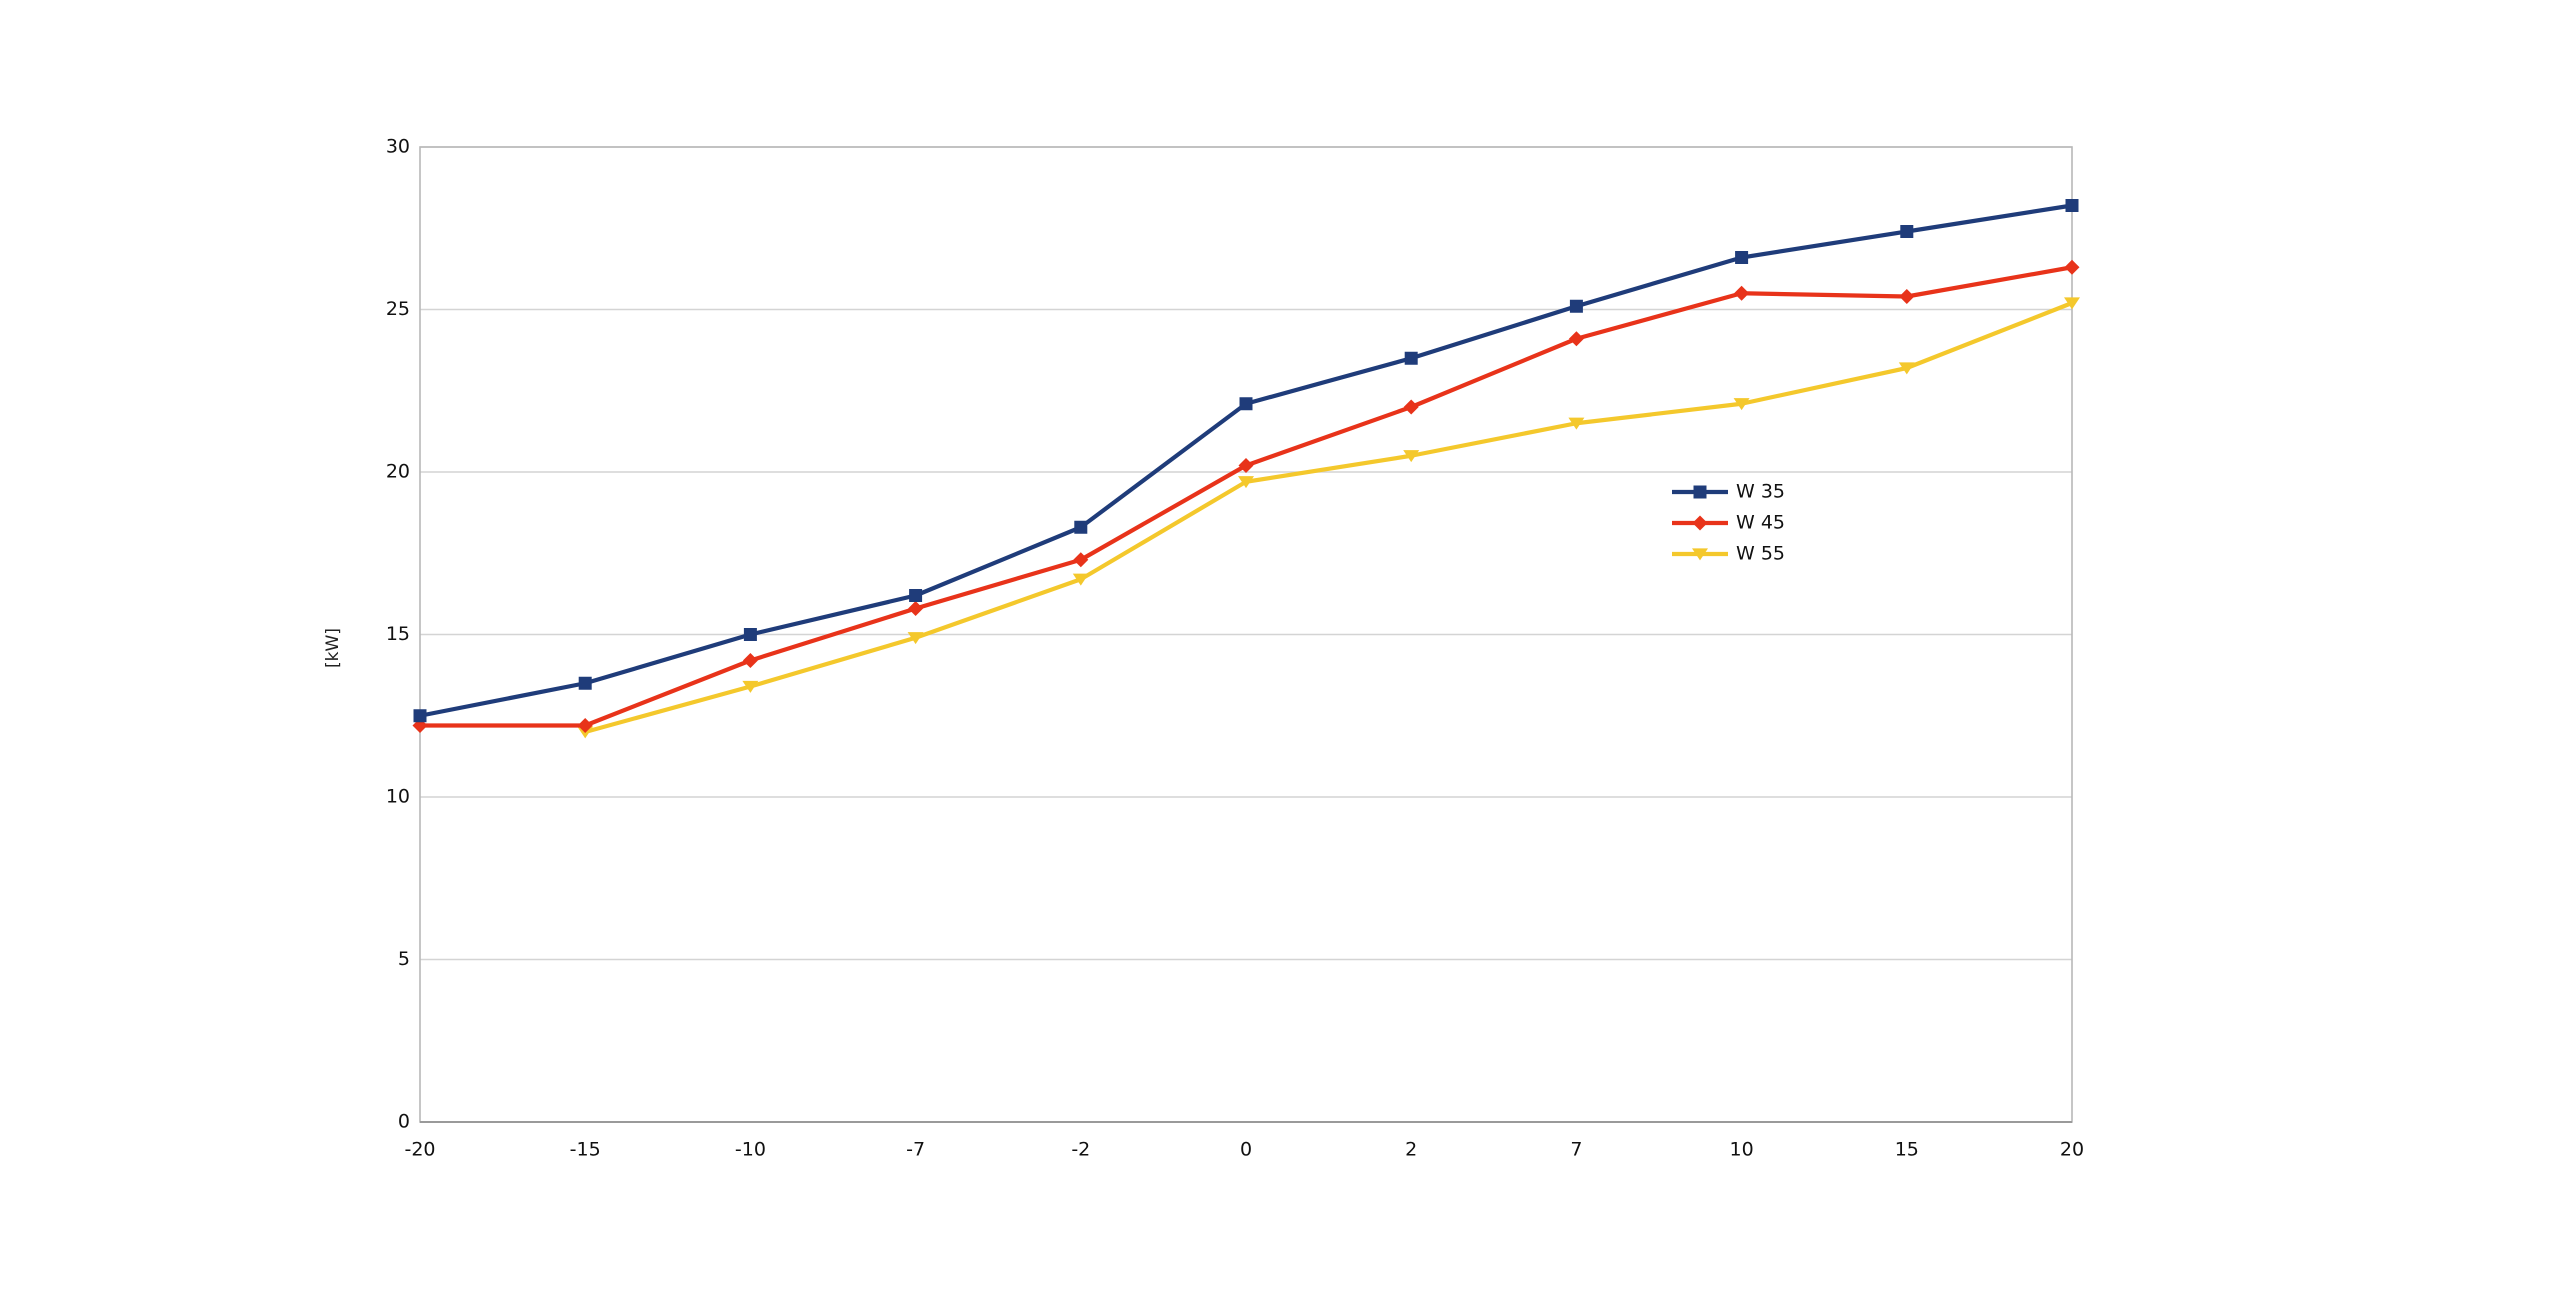 Image resolution: width=2560 pixels, height=1312 pixels. I want to click on legend-label: W 55, so click(1760, 554).